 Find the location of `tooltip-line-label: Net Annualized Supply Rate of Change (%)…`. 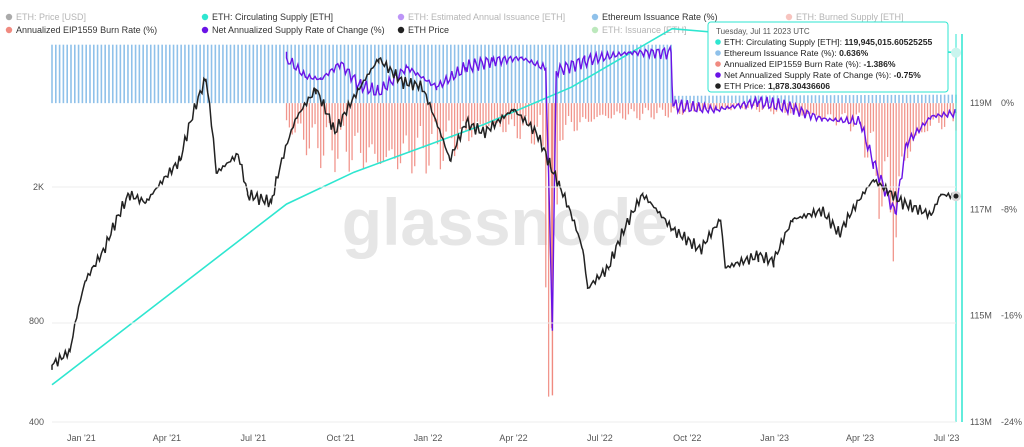

tooltip-line-label: Net Annualized Supply Rate of Change (%)… is located at coordinates (809, 75).